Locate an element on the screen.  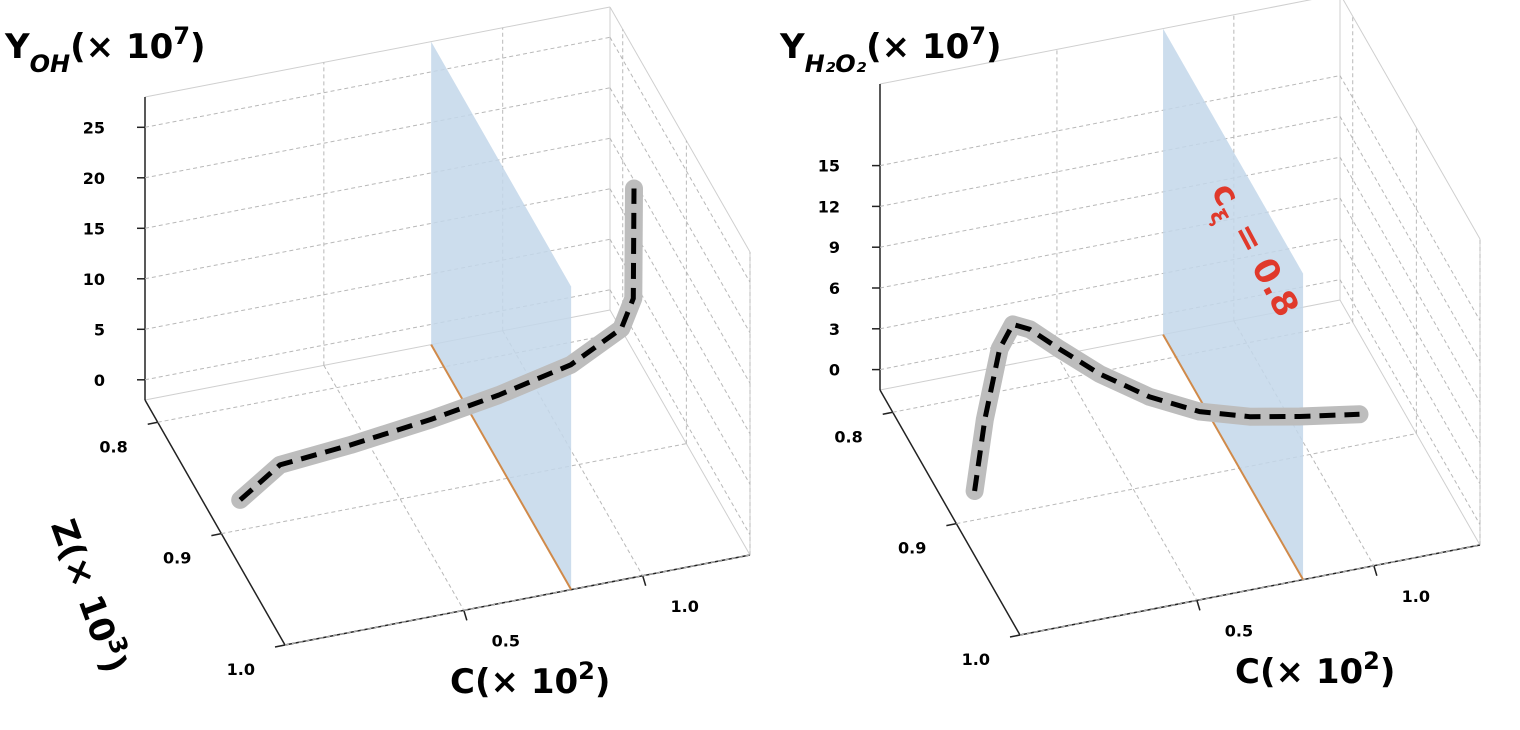
z-tick-label: 25 is located at coordinates (94, 127).